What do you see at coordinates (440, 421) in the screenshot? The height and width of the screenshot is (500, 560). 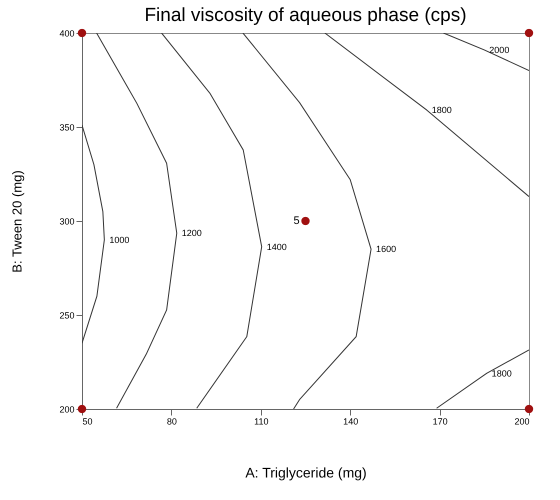 I see `x-tick-label: 170` at bounding box center [440, 421].